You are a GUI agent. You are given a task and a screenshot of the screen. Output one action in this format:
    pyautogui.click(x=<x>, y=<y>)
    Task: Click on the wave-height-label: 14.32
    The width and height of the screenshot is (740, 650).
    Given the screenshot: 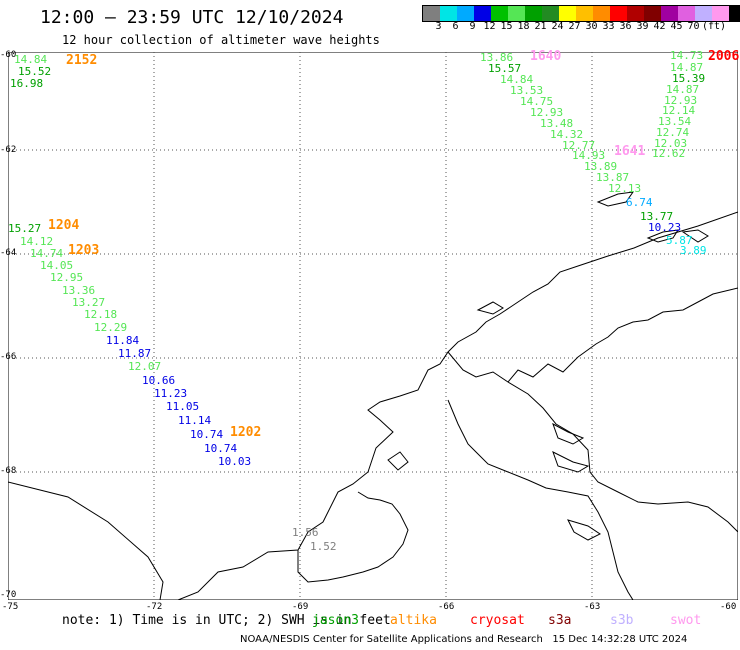 What is the action you would take?
    pyautogui.click(x=567, y=134)
    